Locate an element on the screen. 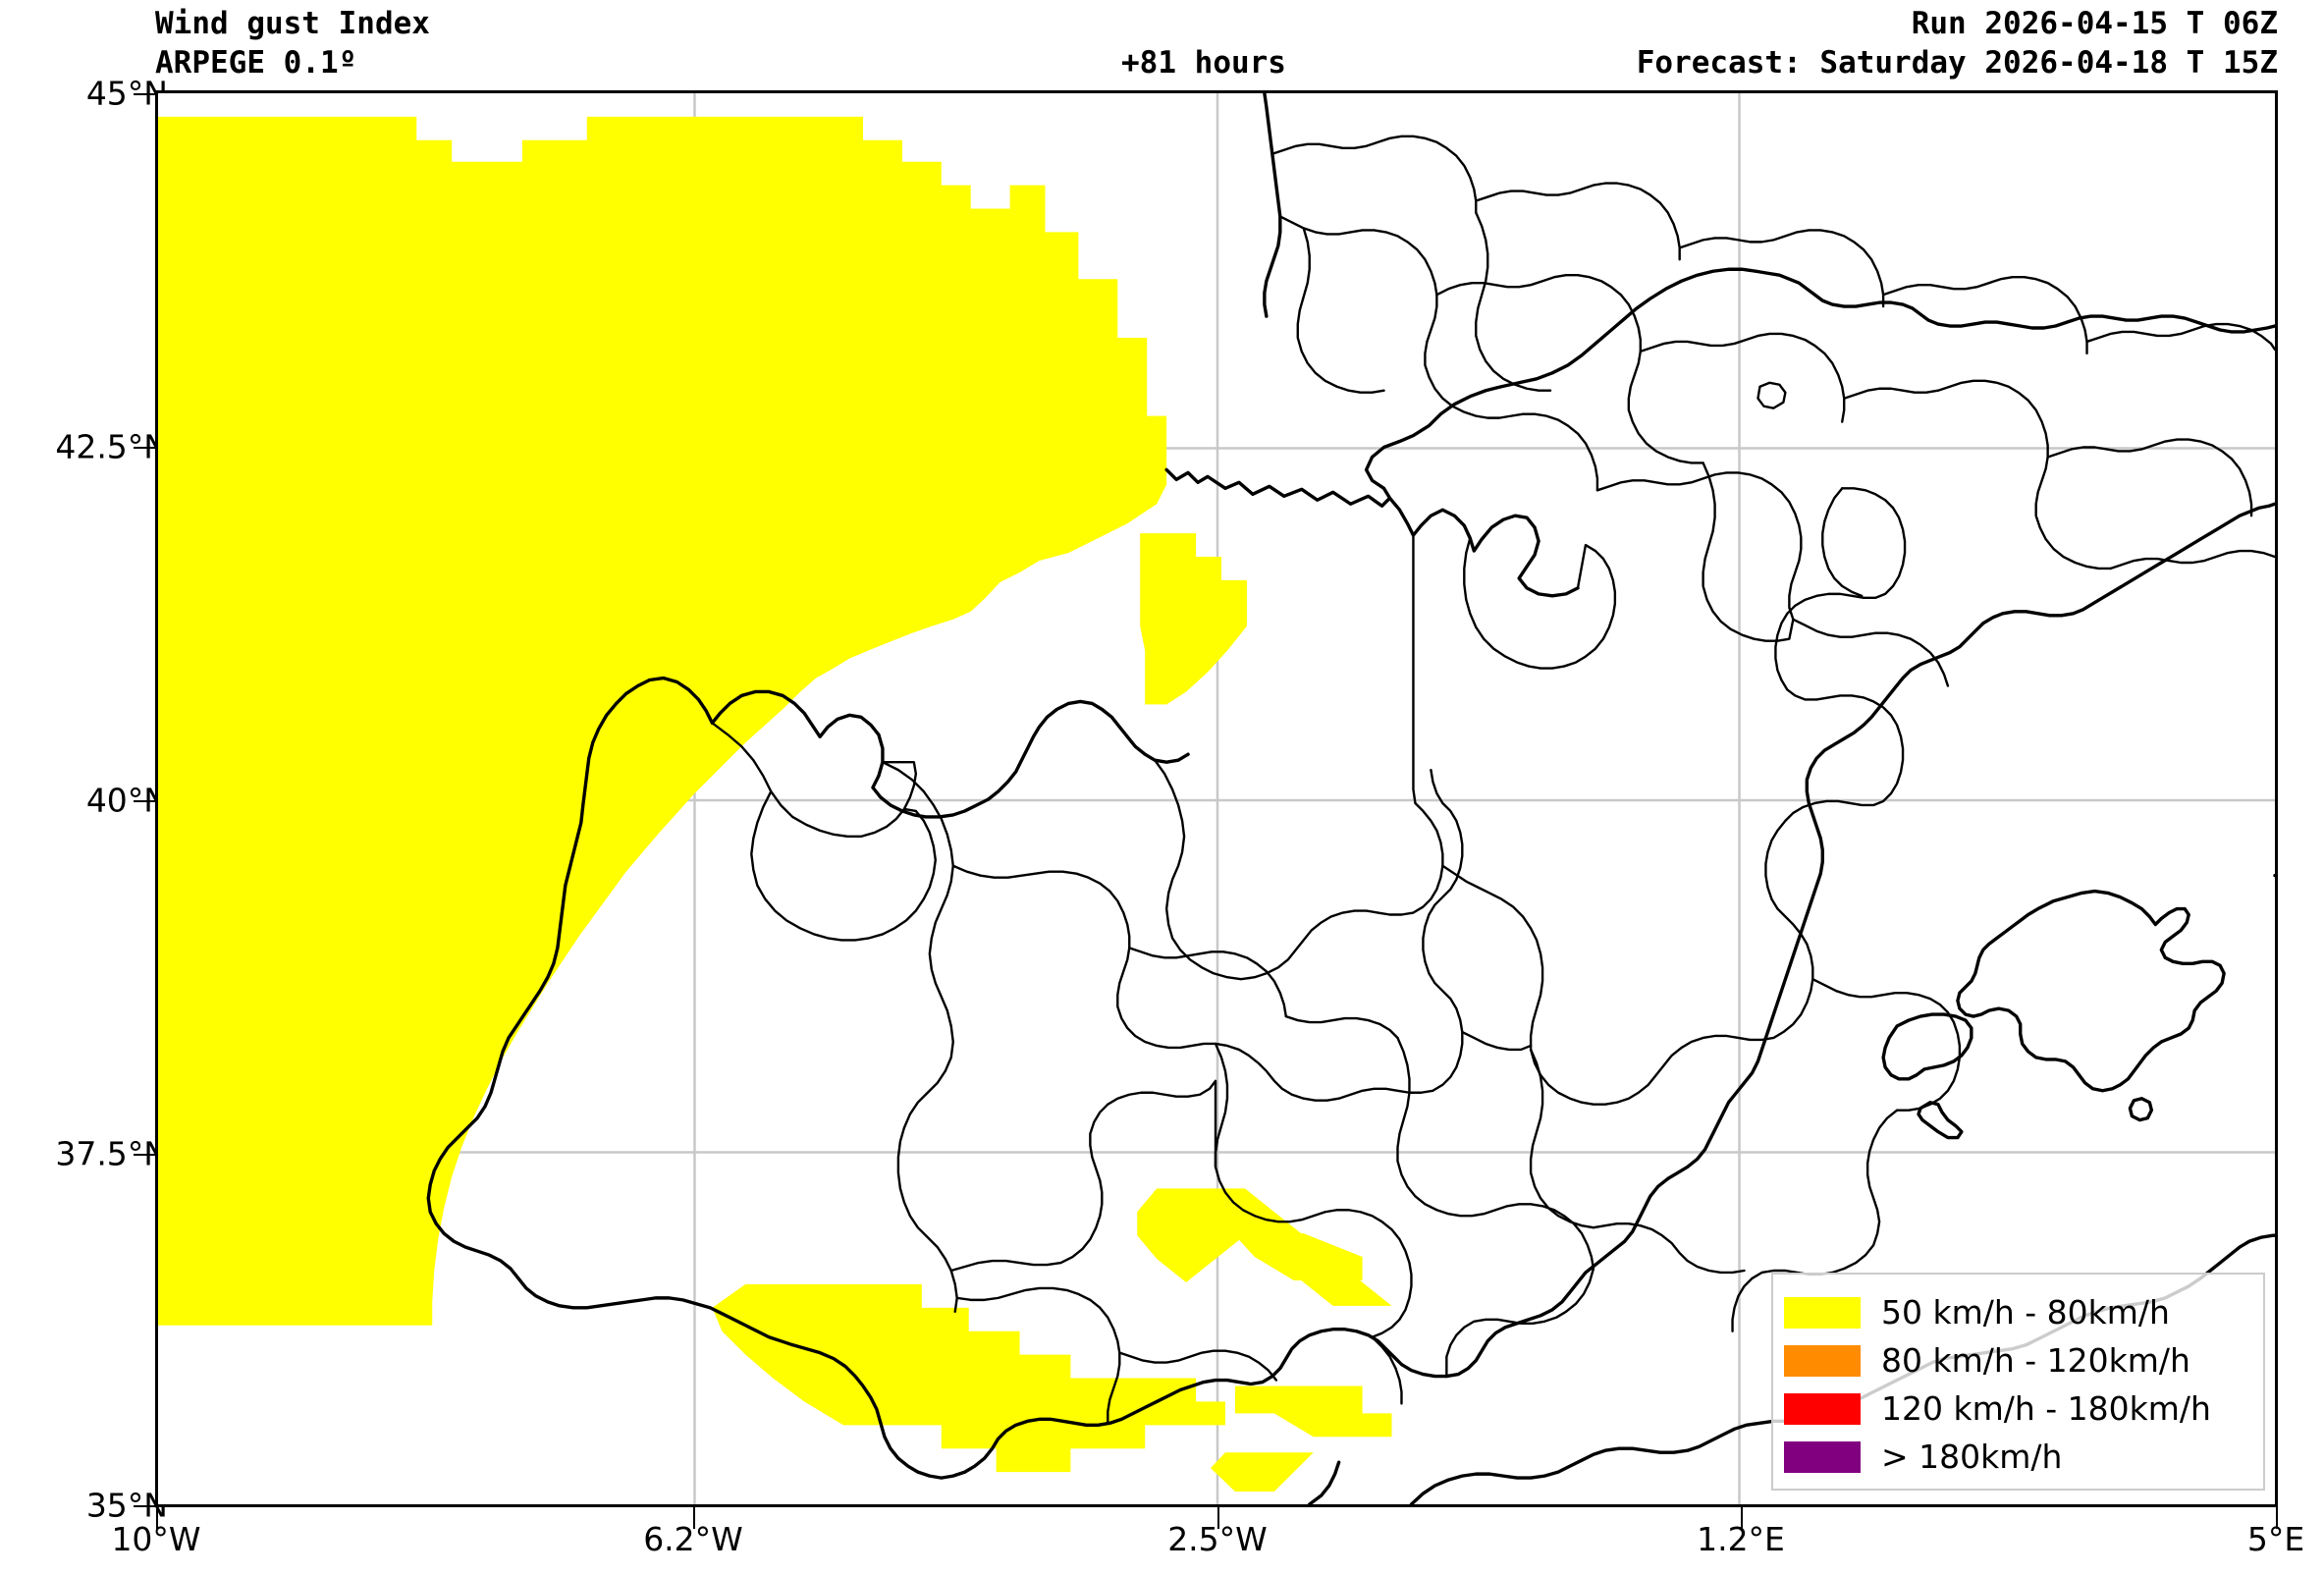 This screenshot has width=2324, height=1575. legend-item: > 180km/h is located at coordinates (2018, 1457).